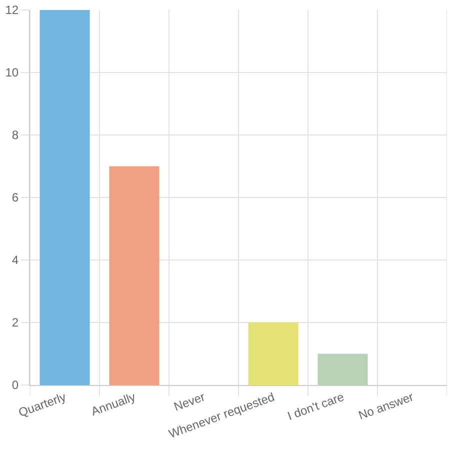  Describe the element at coordinates (189, 402) in the screenshot. I see `x-tick-label: Never` at that location.